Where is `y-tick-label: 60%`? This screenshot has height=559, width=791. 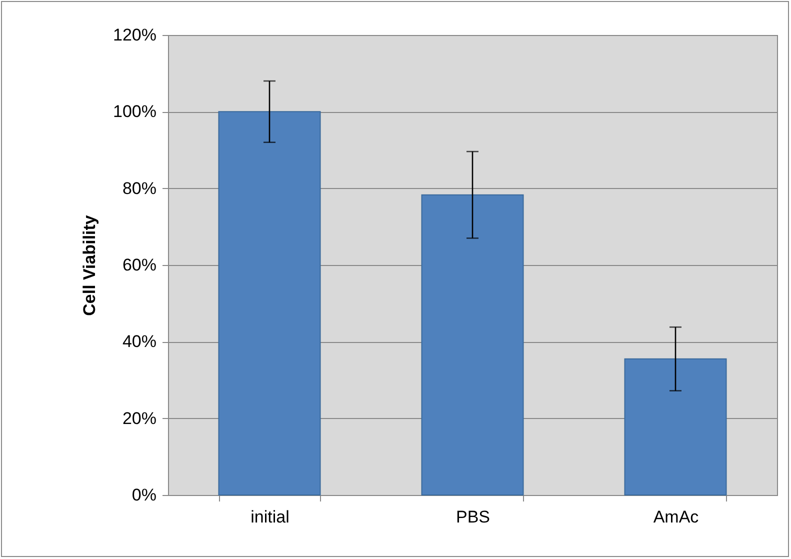 y-tick-label: 60% is located at coordinates (139, 265).